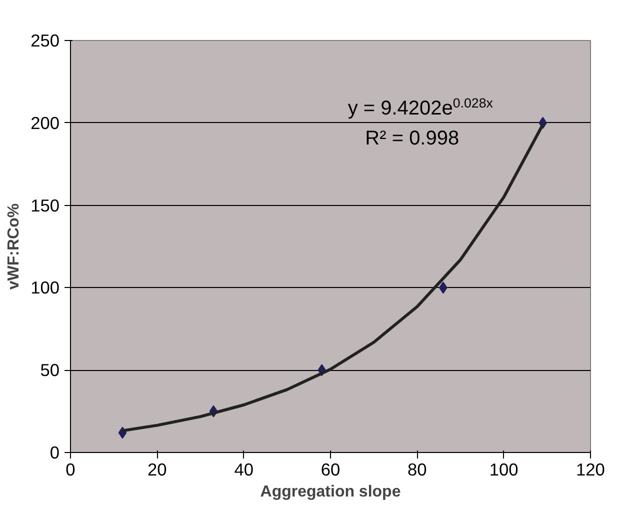  Describe the element at coordinates (50, 370) in the screenshot. I see `y-tick-label: 50` at that location.